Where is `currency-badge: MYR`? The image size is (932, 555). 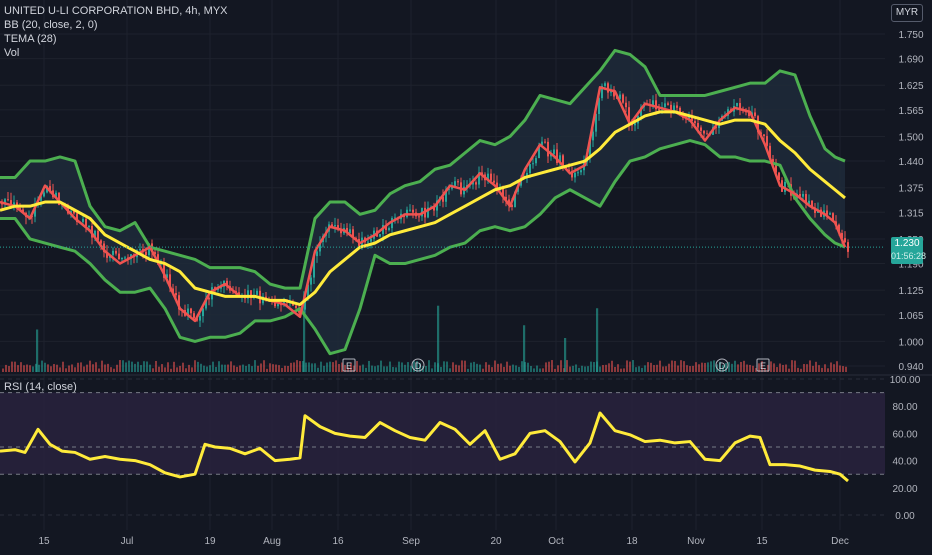
currency-badge: MYR is located at coordinates (907, 13).